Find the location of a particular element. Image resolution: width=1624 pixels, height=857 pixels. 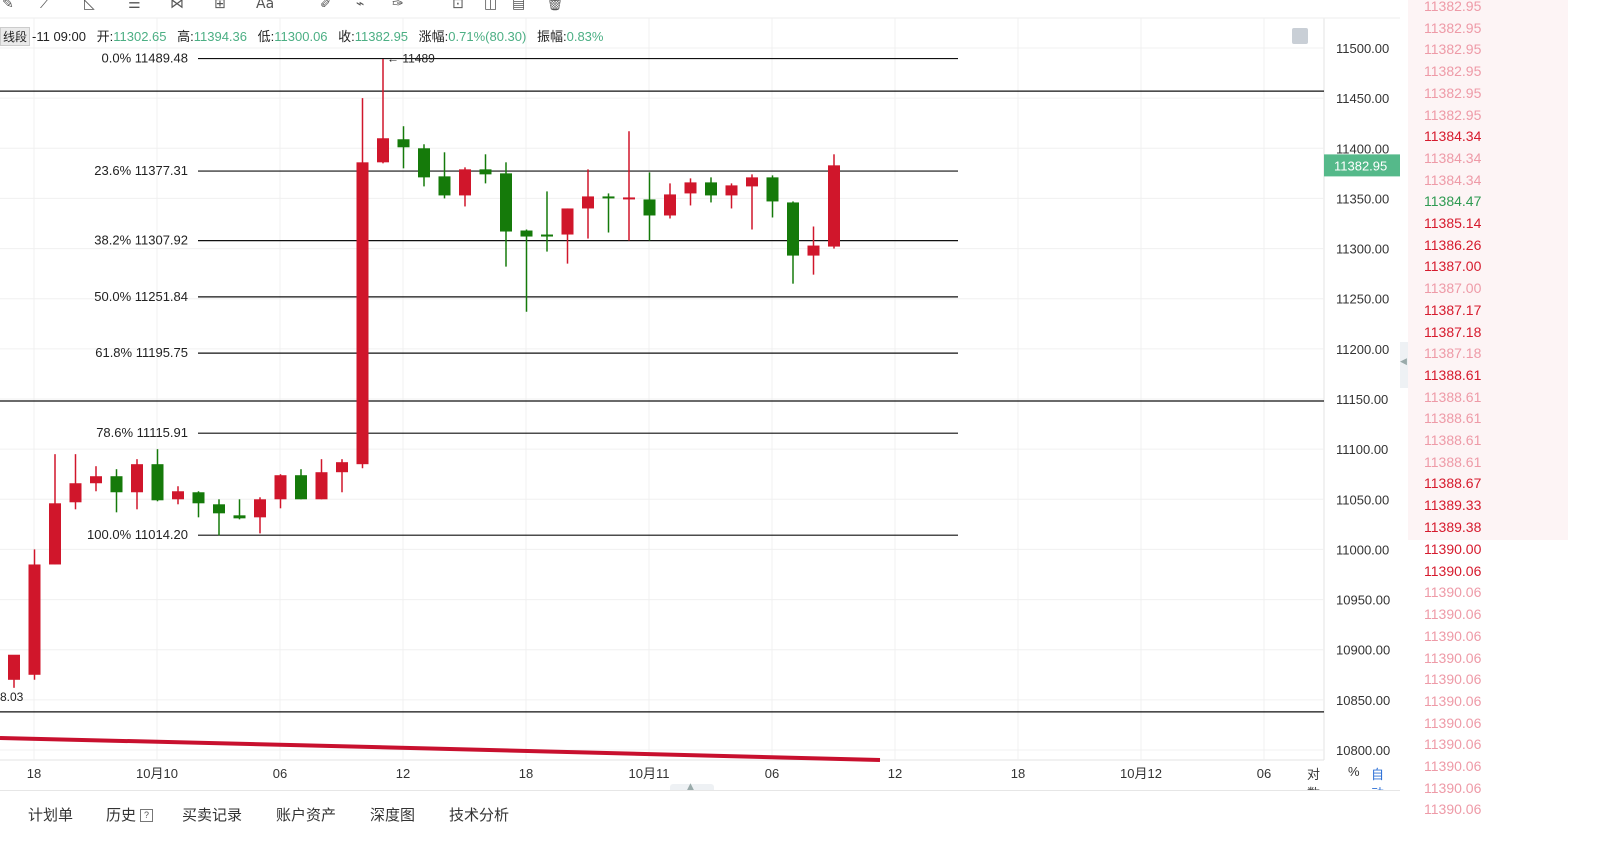

lock-icon: ⊡ is located at coordinates (458, 6).